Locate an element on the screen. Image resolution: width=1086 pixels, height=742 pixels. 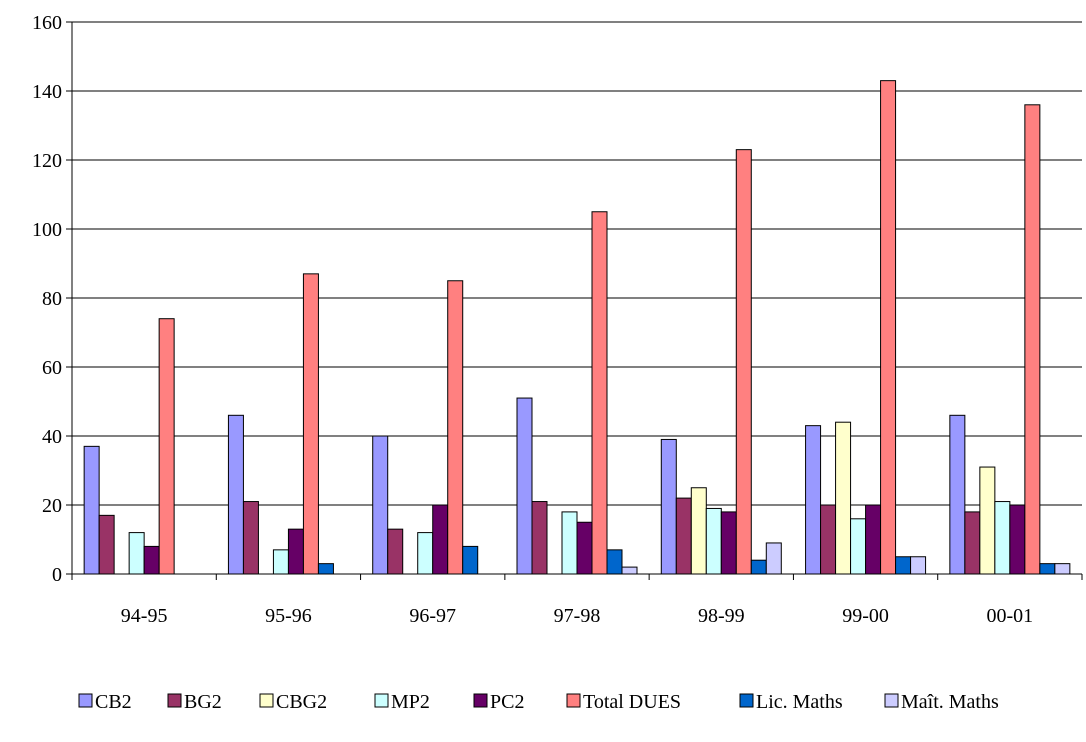
legend-label: BG2 is located at coordinates (203, 702).